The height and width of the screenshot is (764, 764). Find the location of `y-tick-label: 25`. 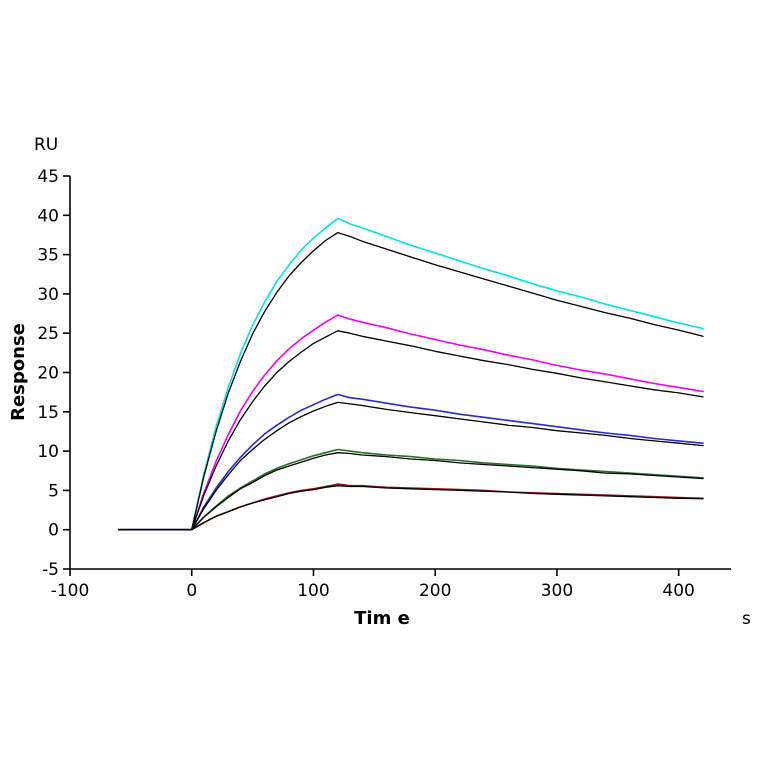

y-tick-label: 25 is located at coordinates (48, 334).